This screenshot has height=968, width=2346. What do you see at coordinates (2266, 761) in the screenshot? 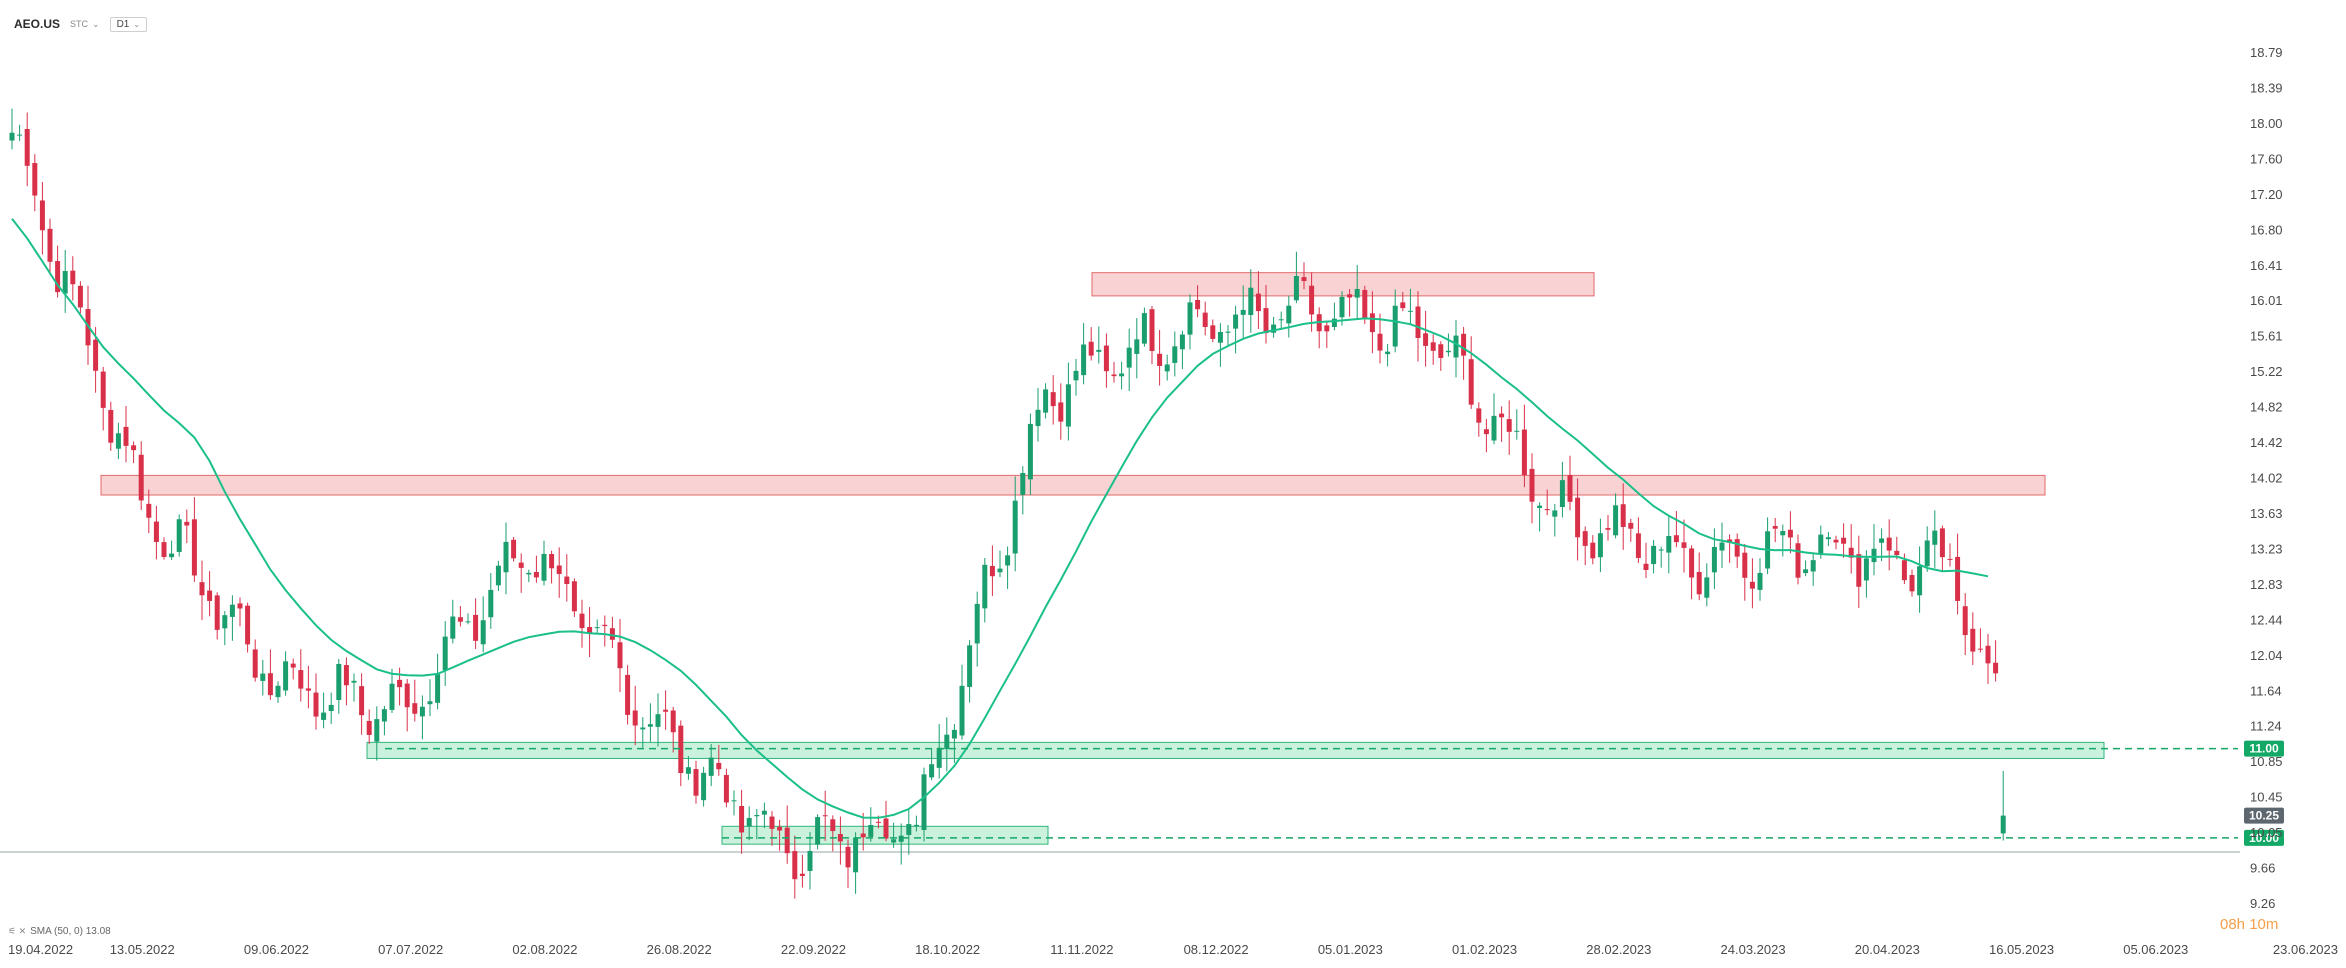
I see `y-tick-label: 10.85` at bounding box center [2266, 761].